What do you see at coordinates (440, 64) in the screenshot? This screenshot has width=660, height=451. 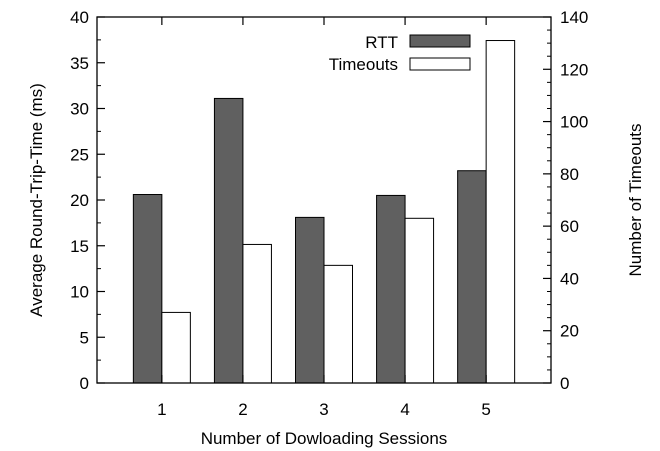 I see `legend-swatch-timeouts` at bounding box center [440, 64].